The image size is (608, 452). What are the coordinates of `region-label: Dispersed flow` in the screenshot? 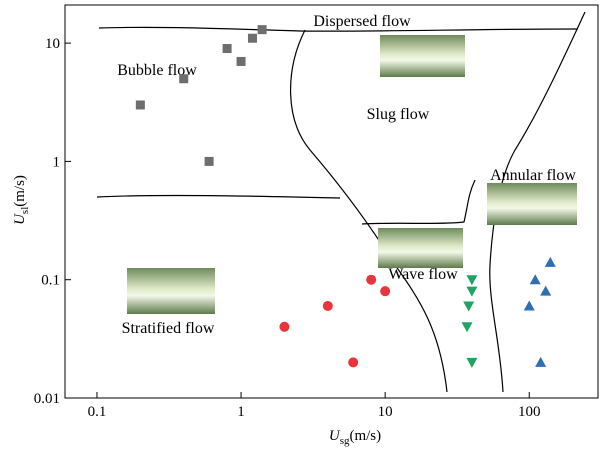 It's located at (362, 21).